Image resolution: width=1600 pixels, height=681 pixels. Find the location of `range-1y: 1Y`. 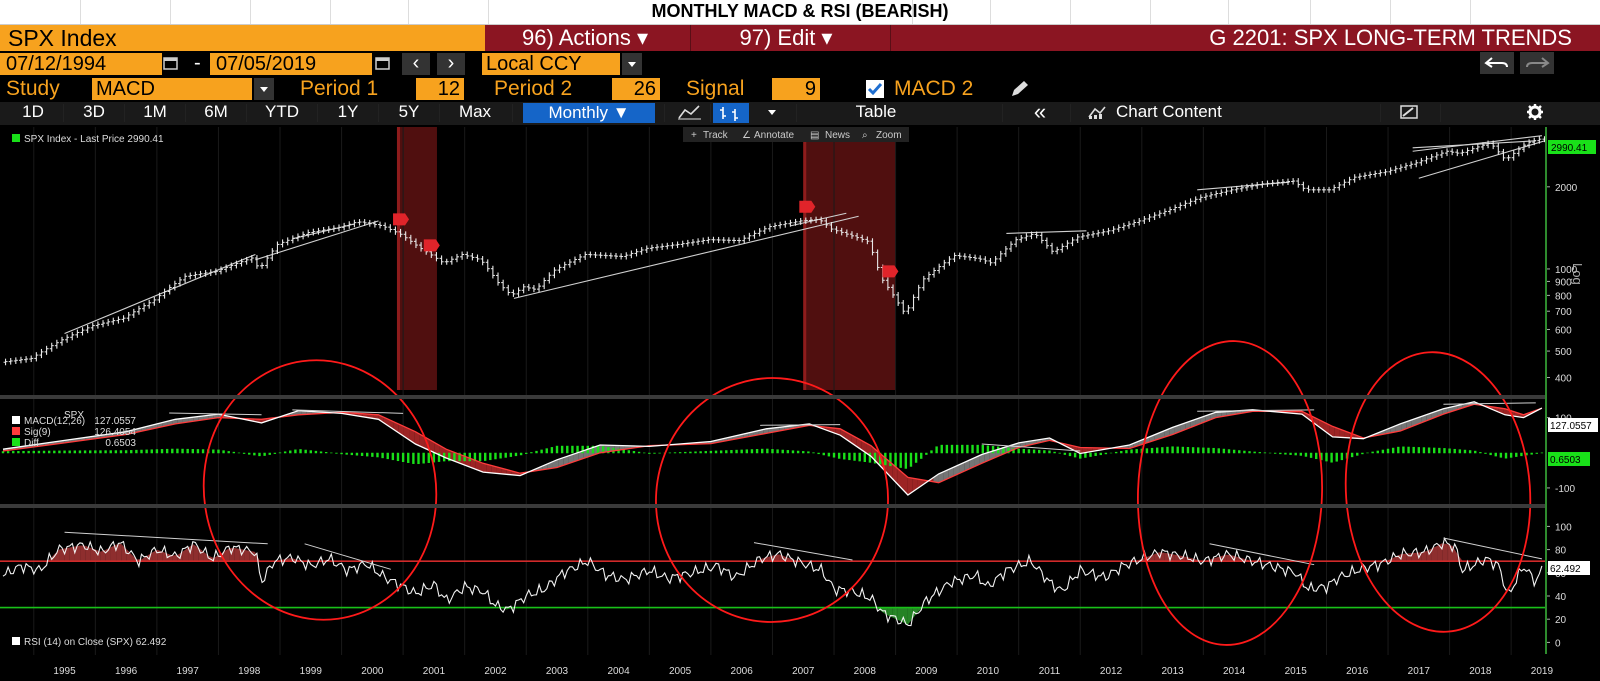

range-1y: 1Y is located at coordinates (348, 111).